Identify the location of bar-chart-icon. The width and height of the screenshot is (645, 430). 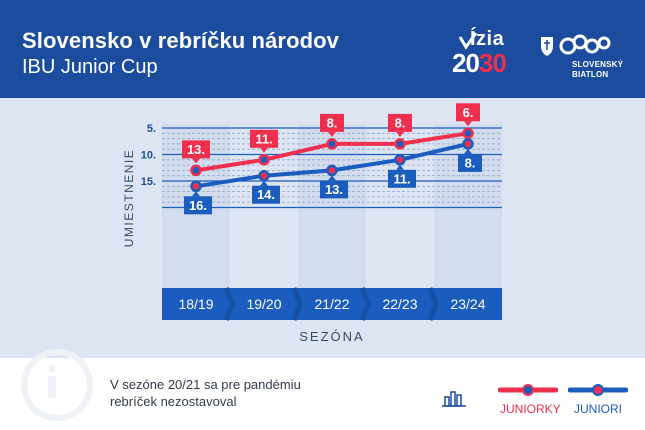
(454, 399).